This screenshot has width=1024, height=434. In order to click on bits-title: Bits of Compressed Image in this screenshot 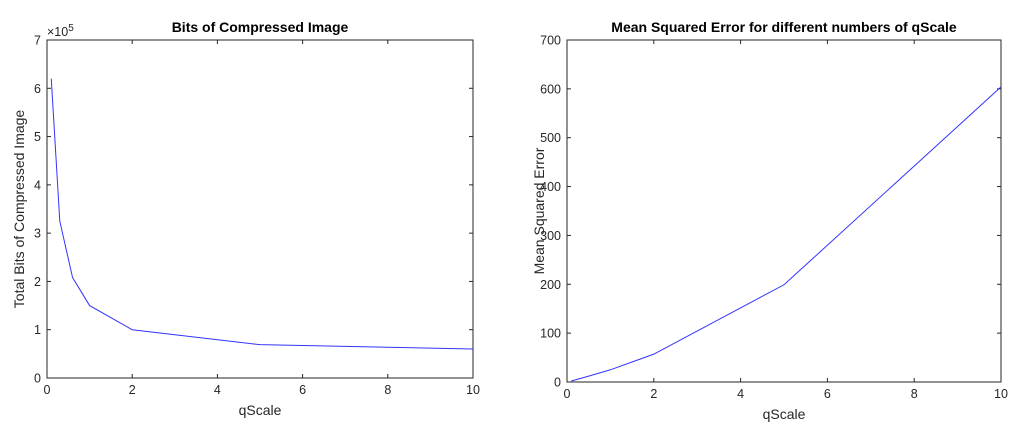, I will do `click(260, 27)`.